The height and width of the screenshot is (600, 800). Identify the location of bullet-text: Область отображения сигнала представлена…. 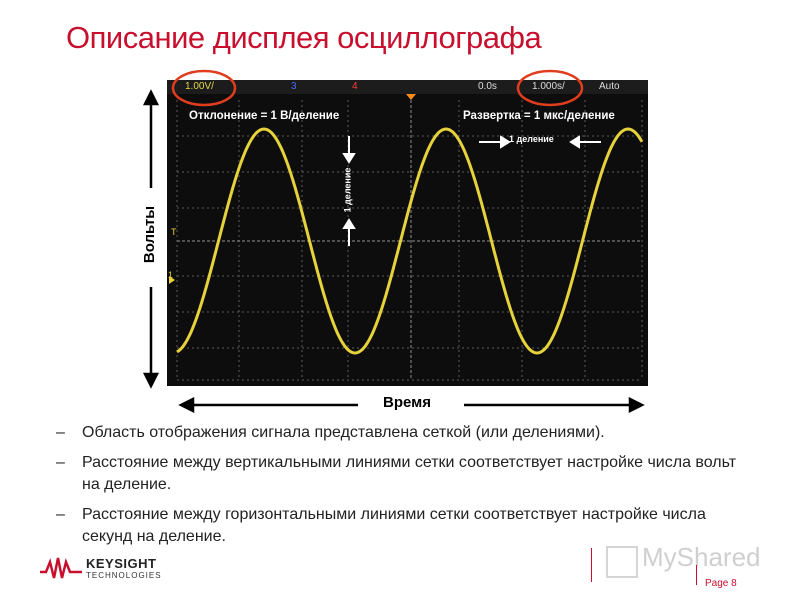
(343, 432).